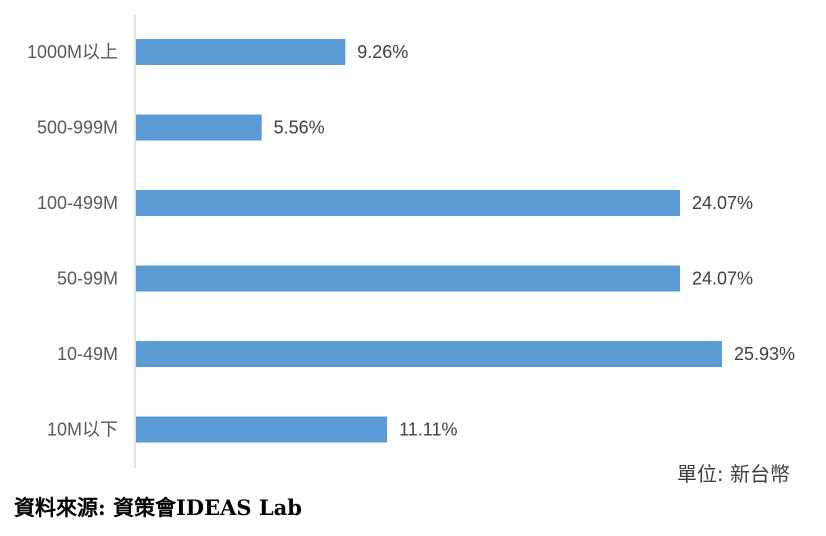 The width and height of the screenshot is (826, 536). I want to click on source-note: 資料來源: 資策會IDEAS Lab, so click(158, 507).